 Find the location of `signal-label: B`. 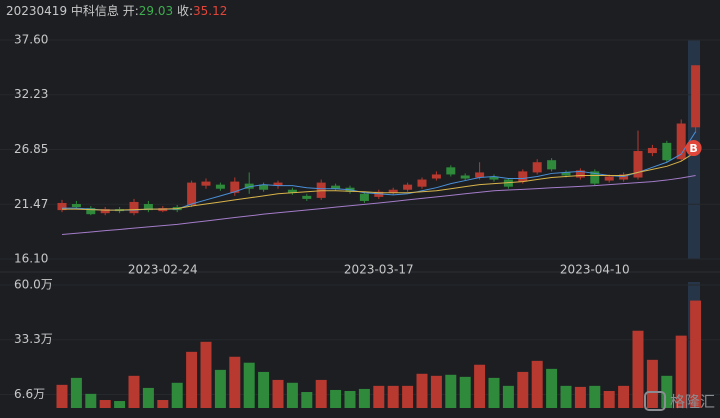

signal-label: B is located at coordinates (693, 148).